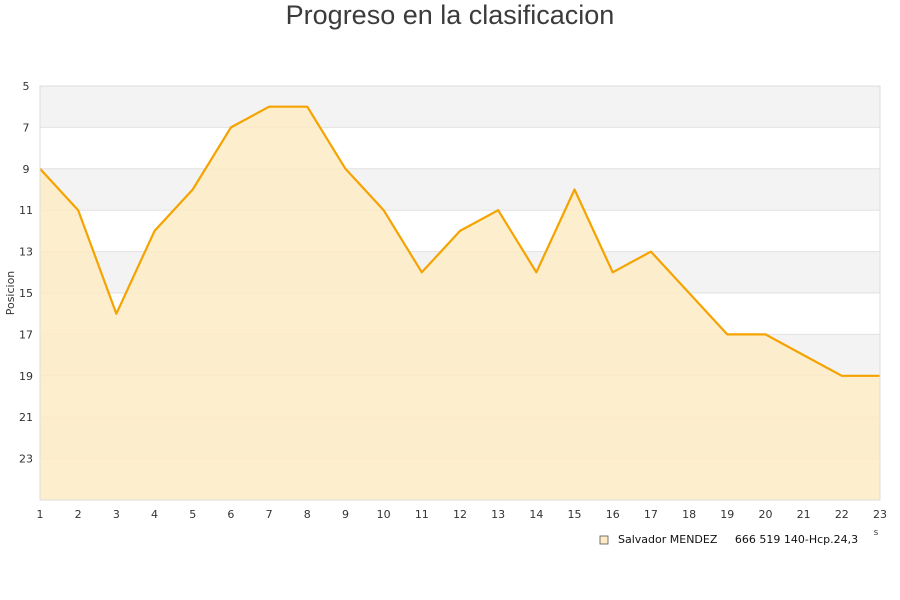 This screenshot has height=600, width=900. What do you see at coordinates (154, 514) in the screenshot?
I see `x-tick-label: 4` at bounding box center [154, 514].